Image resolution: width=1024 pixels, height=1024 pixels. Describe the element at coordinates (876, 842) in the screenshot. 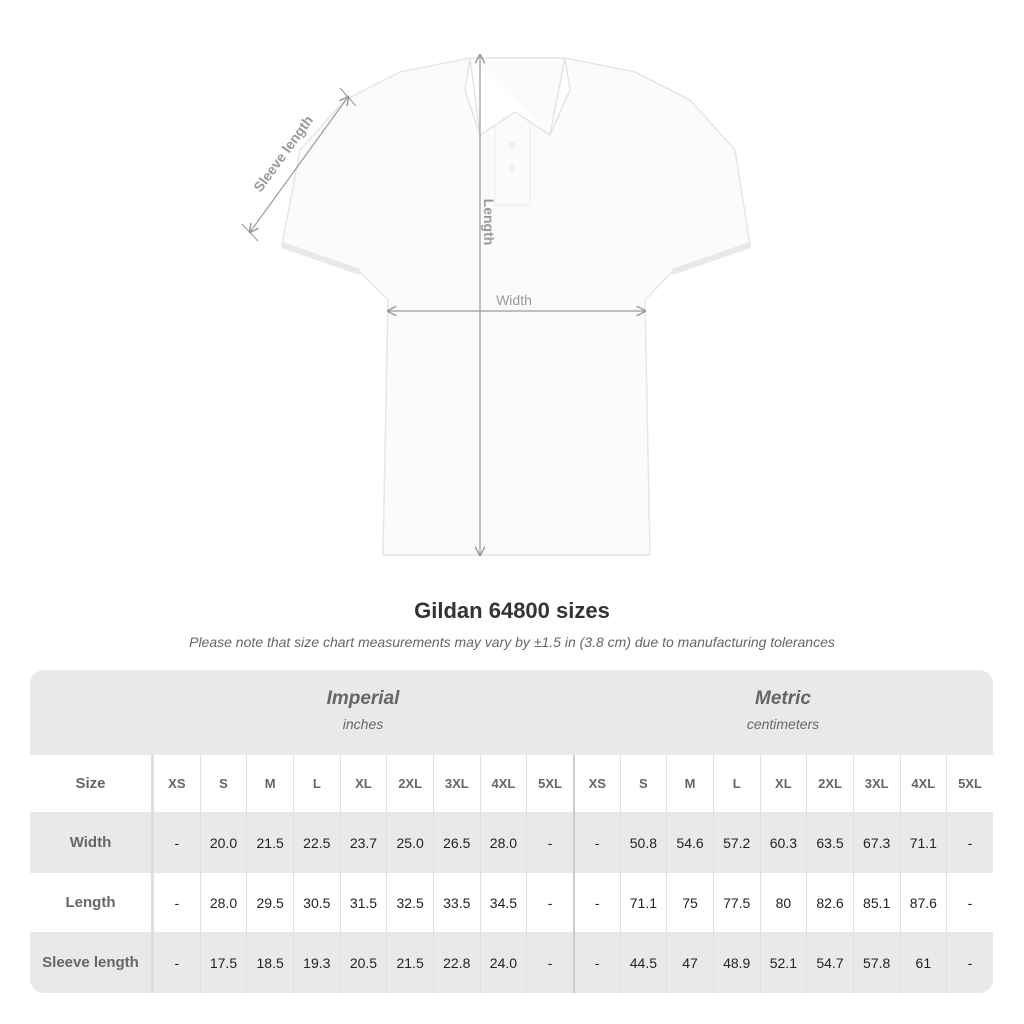

I see `table-cell: 67.3` at that location.